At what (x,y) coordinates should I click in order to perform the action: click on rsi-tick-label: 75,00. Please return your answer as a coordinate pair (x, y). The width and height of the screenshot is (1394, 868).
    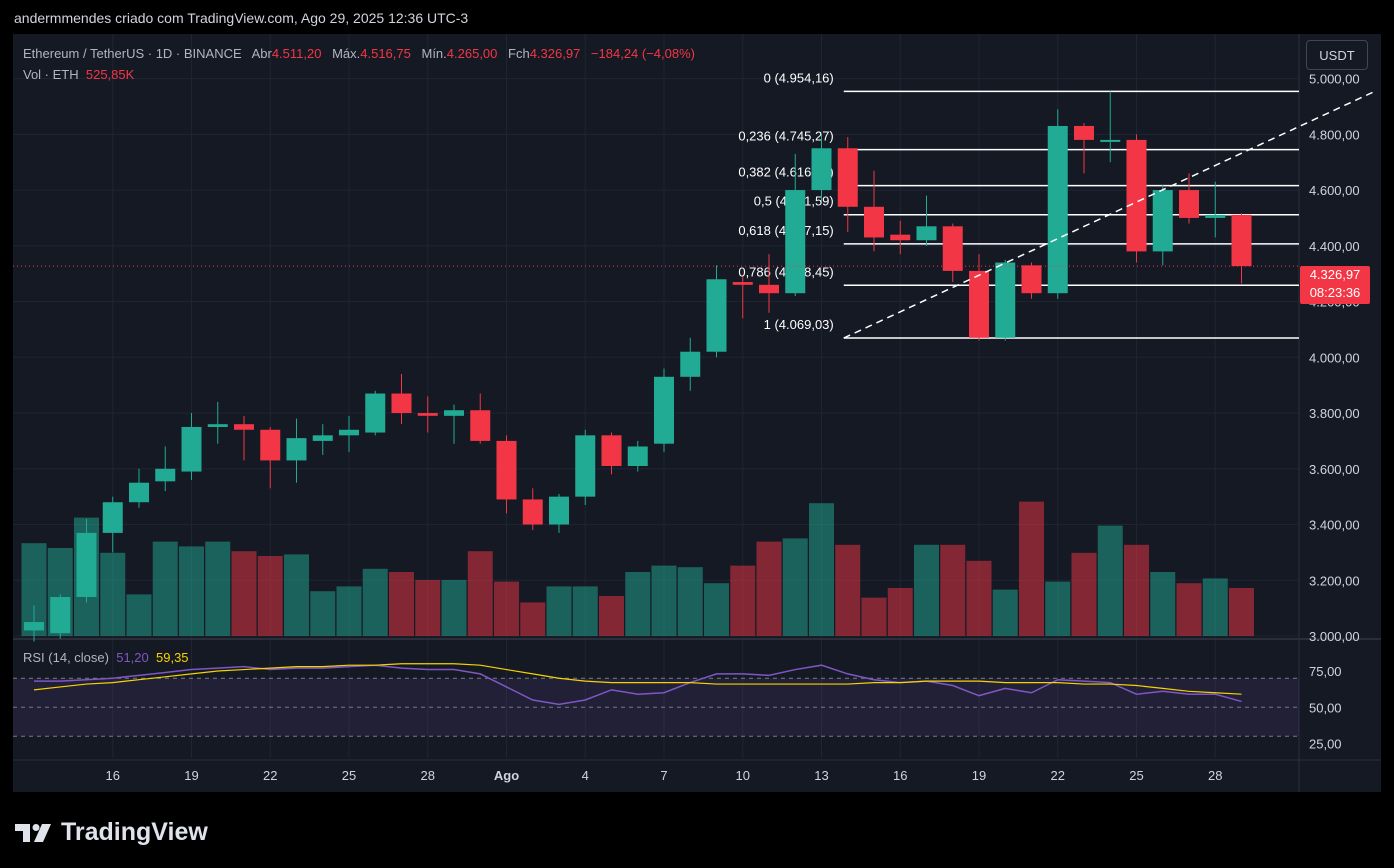
    Looking at the image, I should click on (1325, 671).